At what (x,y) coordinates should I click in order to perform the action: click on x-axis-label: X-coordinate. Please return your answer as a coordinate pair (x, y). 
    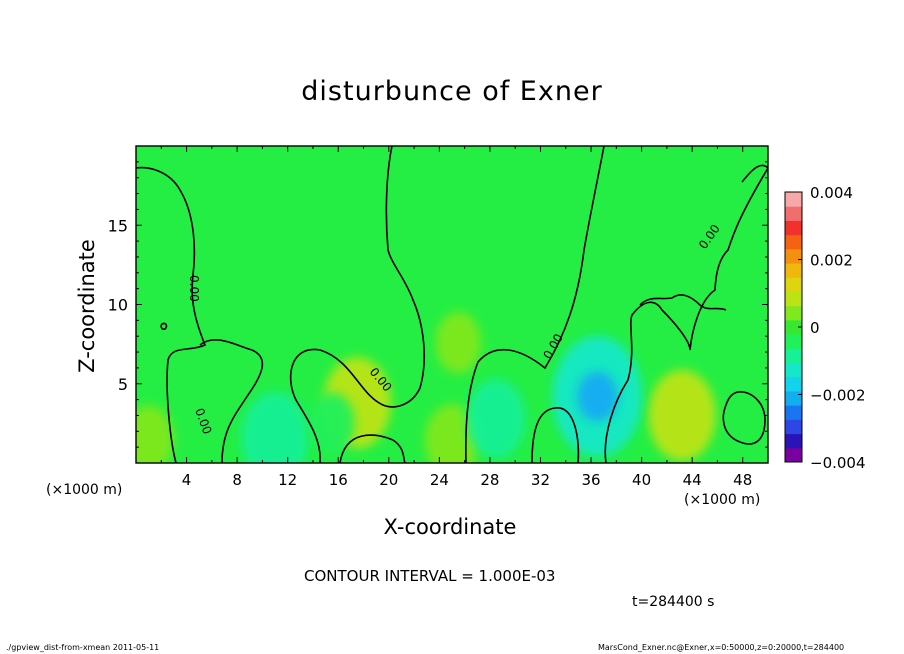
    Looking at the image, I should click on (450, 527).